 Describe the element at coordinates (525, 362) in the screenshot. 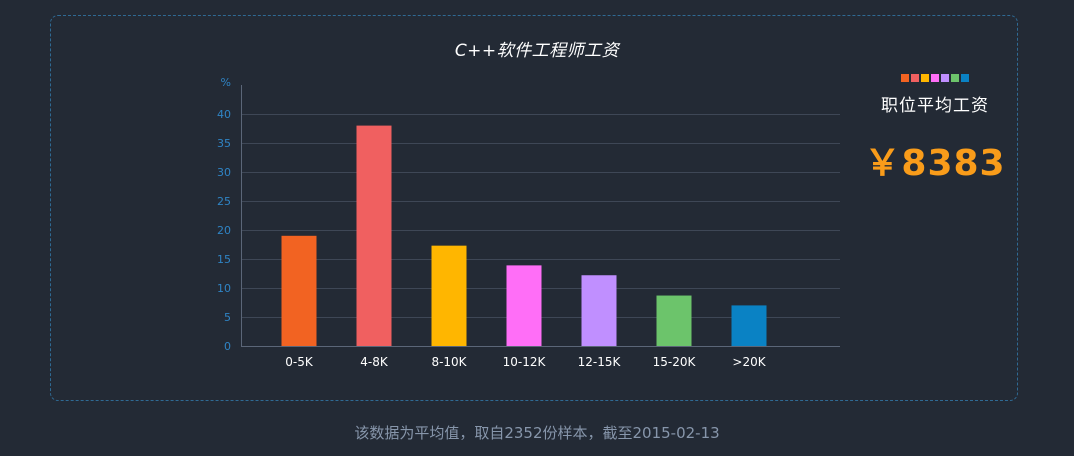

I see `x-tick-label: 10-12K` at that location.